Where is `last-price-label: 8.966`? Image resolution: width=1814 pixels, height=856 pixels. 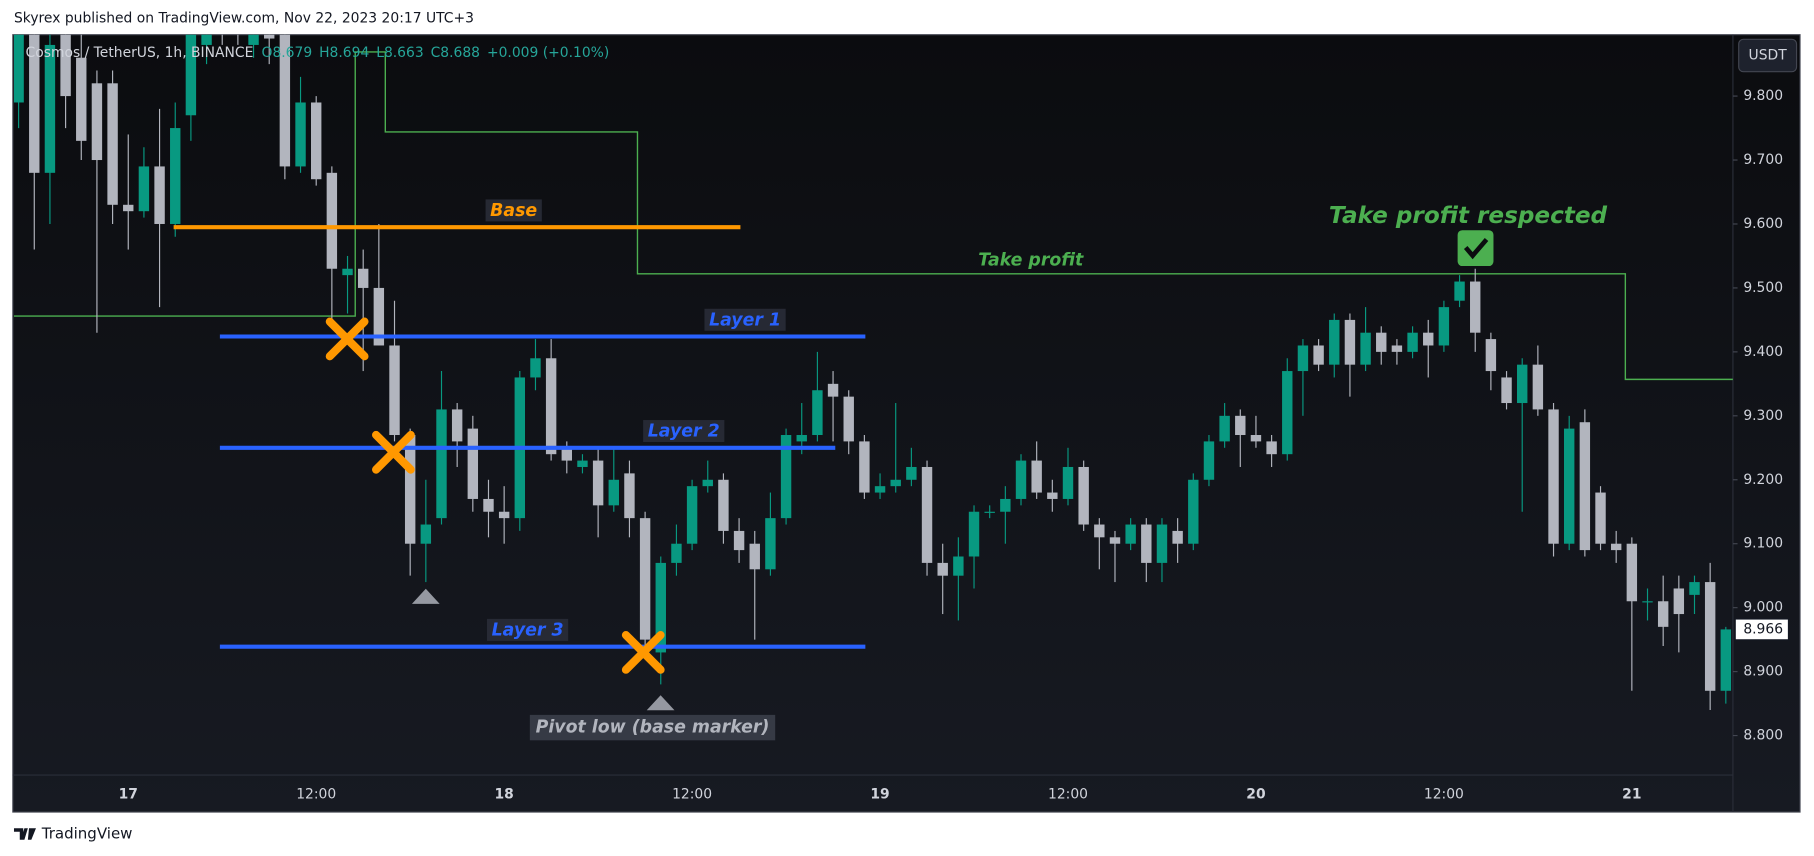
last-price-label: 8.966 is located at coordinates (1763, 629).